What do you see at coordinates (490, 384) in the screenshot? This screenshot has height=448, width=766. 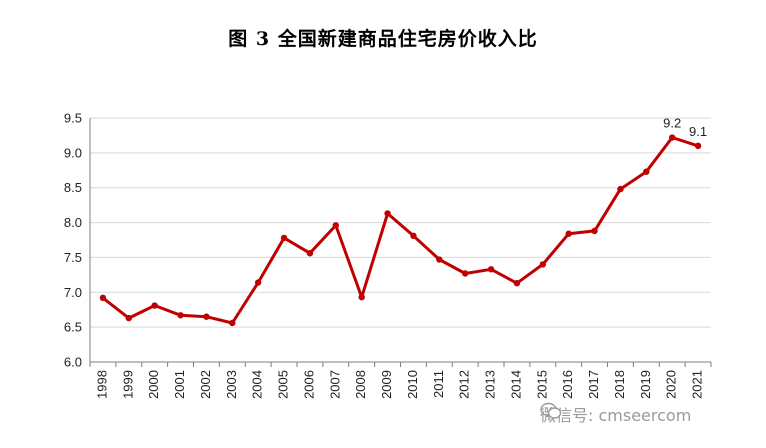 I see `x-tick-label: 2013` at bounding box center [490, 384].